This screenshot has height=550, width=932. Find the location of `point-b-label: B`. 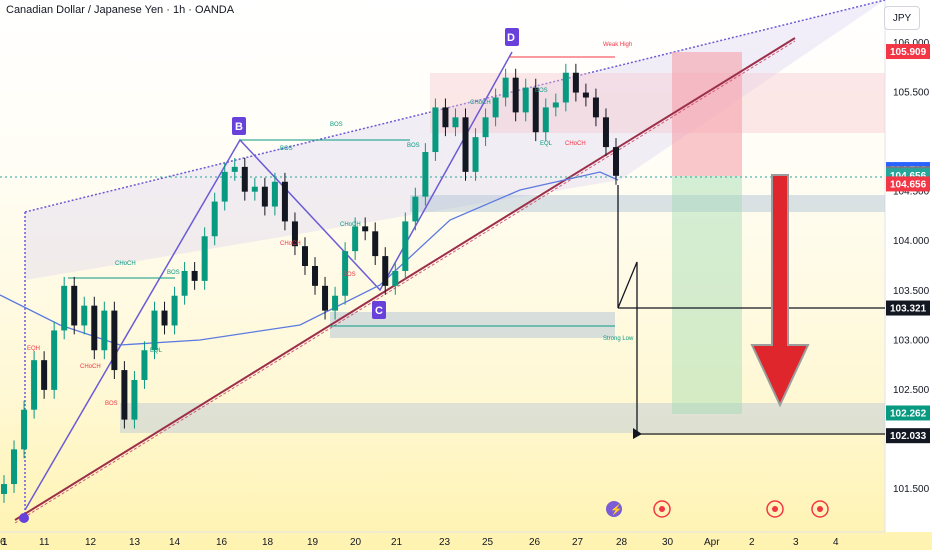

point-b-label: B is located at coordinates (239, 127).